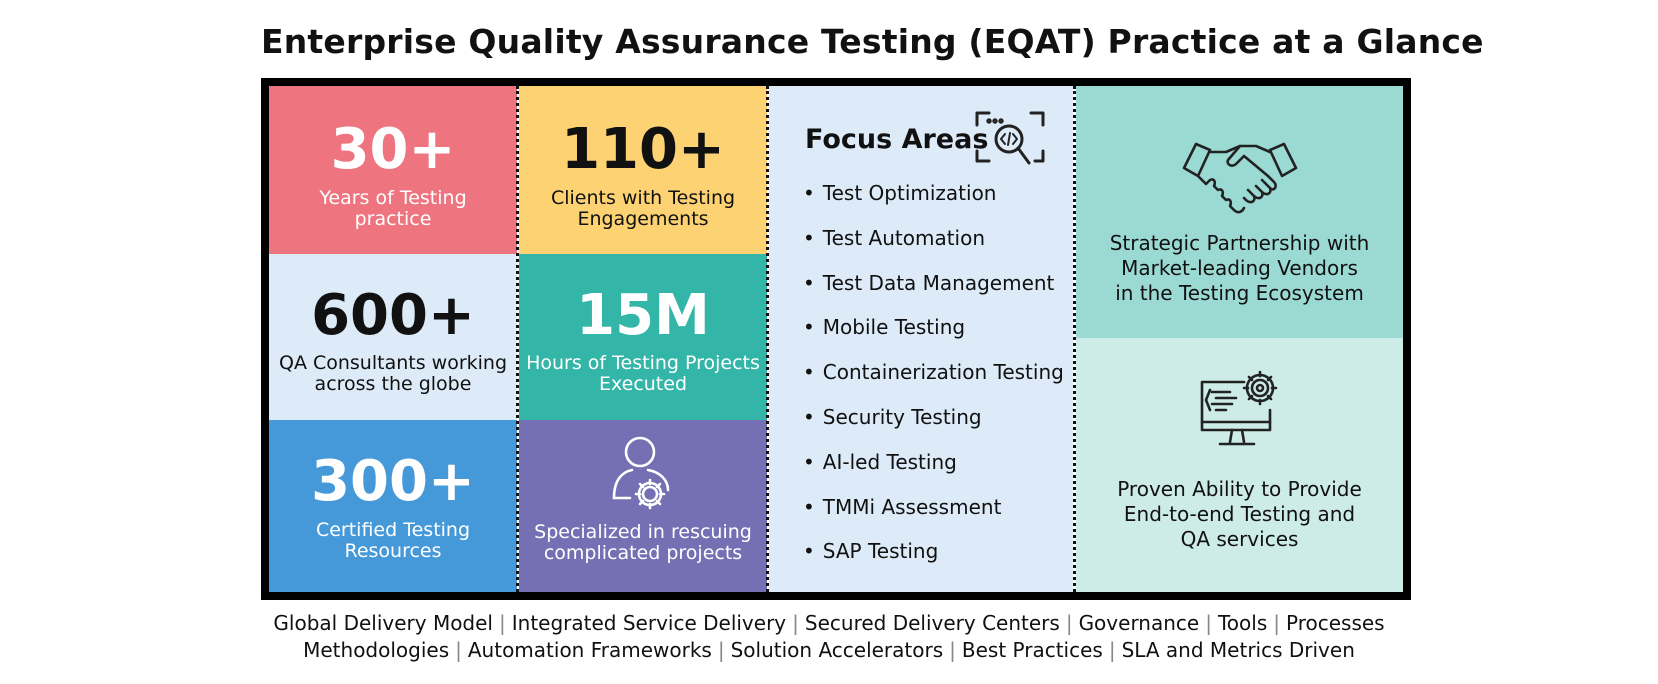 Image resolution: width=1658 pixels, height=684 pixels. I want to click on stat-hours: 15M Hours of Testing Projects Executed, so click(643, 337).